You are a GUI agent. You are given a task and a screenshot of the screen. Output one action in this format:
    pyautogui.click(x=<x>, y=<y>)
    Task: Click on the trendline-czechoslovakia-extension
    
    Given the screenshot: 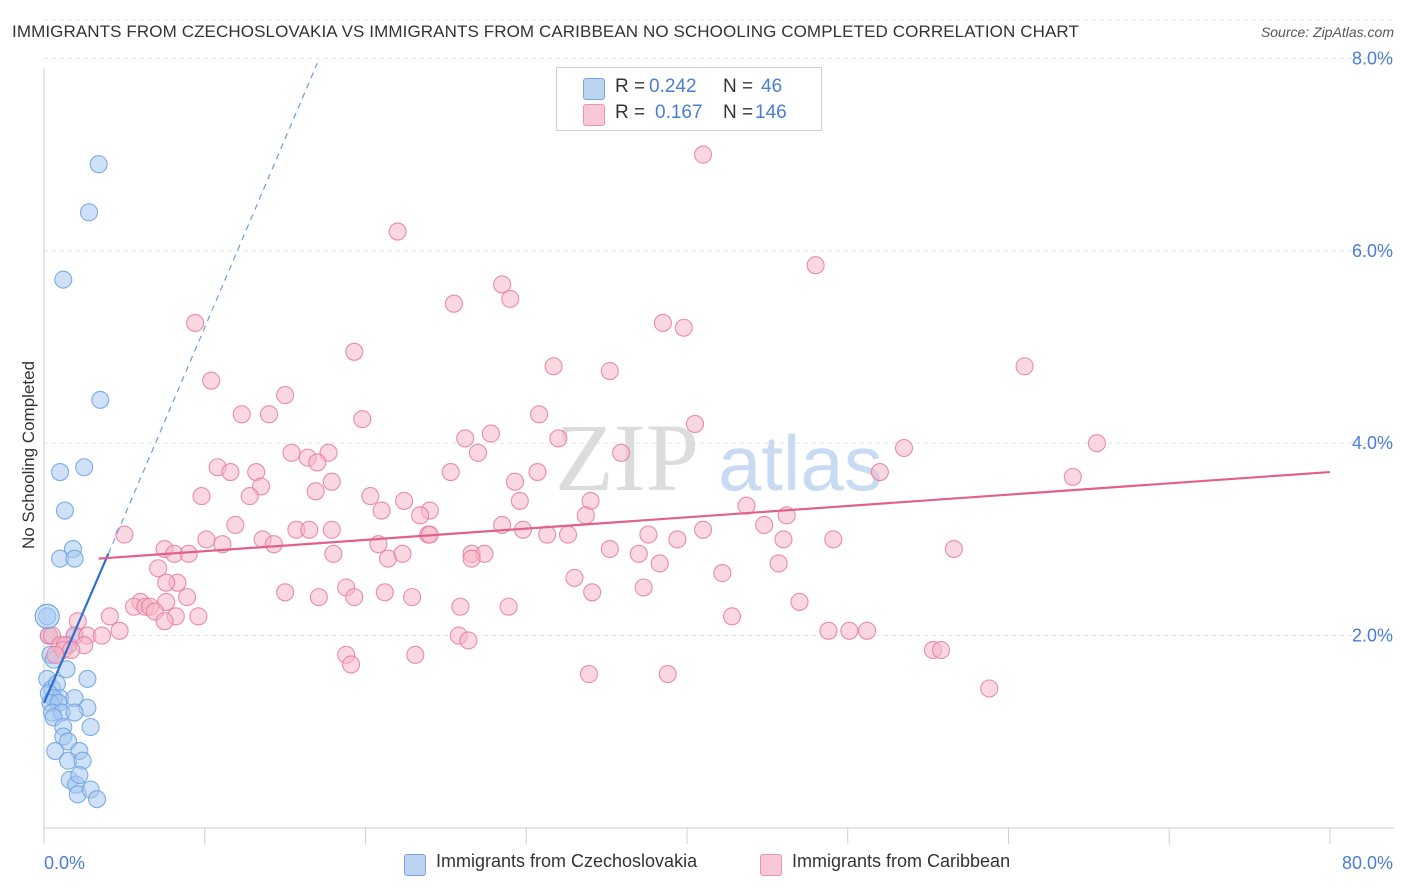 What is the action you would take?
    pyautogui.click(x=212, y=308)
    